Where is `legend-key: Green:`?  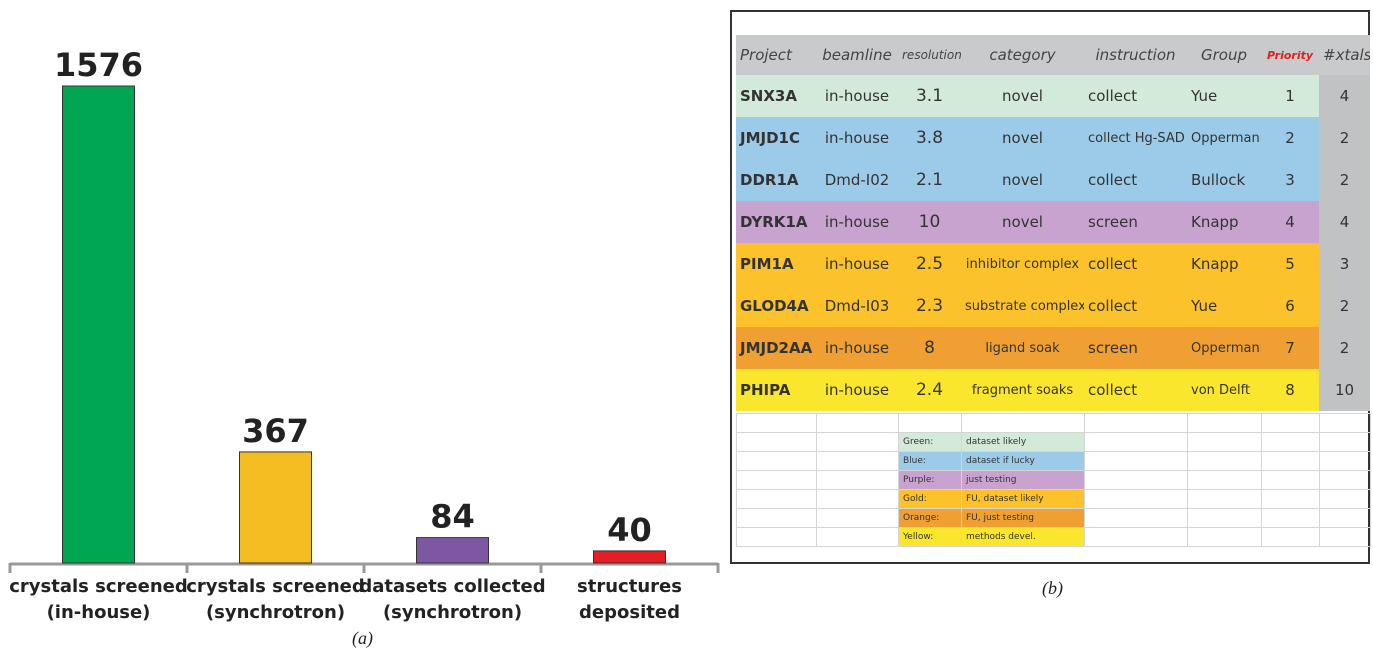 legend-key: Green: is located at coordinates (930, 442).